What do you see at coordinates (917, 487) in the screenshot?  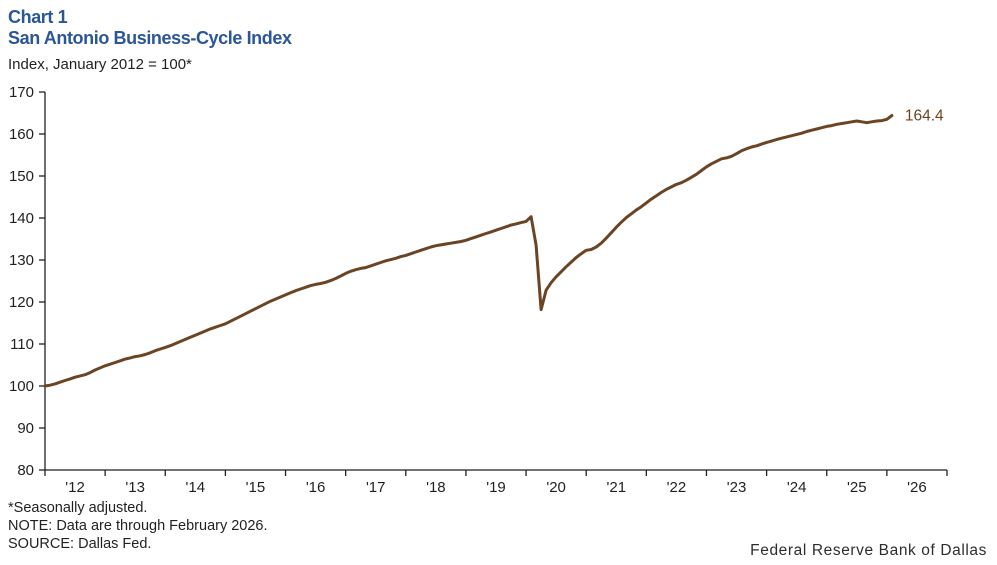 I see `x-tick-label: '26` at bounding box center [917, 487].